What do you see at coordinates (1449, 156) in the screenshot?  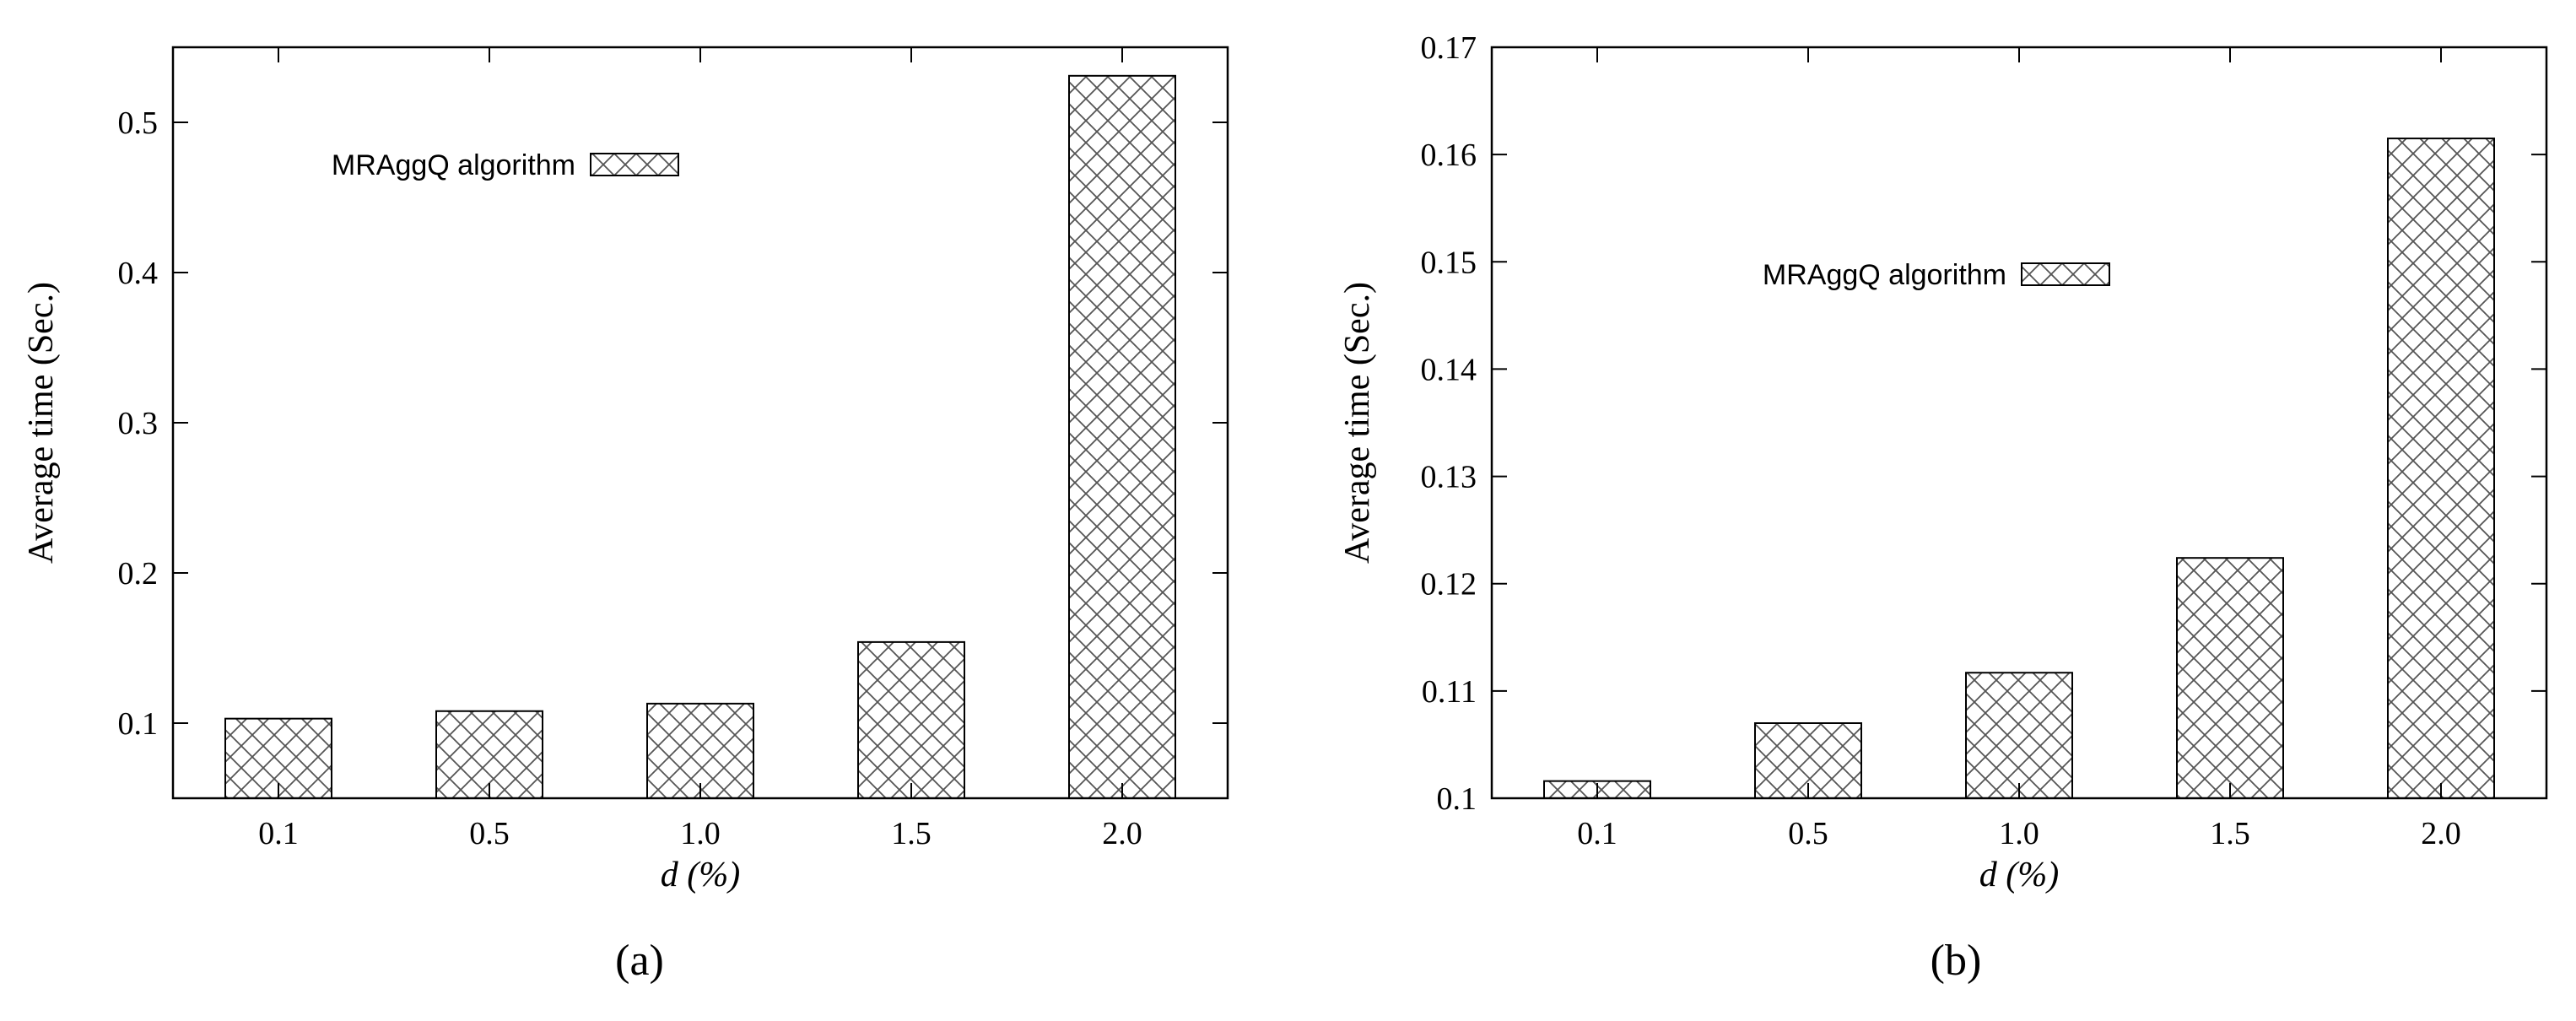 I see `y-tick-label: 0.16` at bounding box center [1449, 156].